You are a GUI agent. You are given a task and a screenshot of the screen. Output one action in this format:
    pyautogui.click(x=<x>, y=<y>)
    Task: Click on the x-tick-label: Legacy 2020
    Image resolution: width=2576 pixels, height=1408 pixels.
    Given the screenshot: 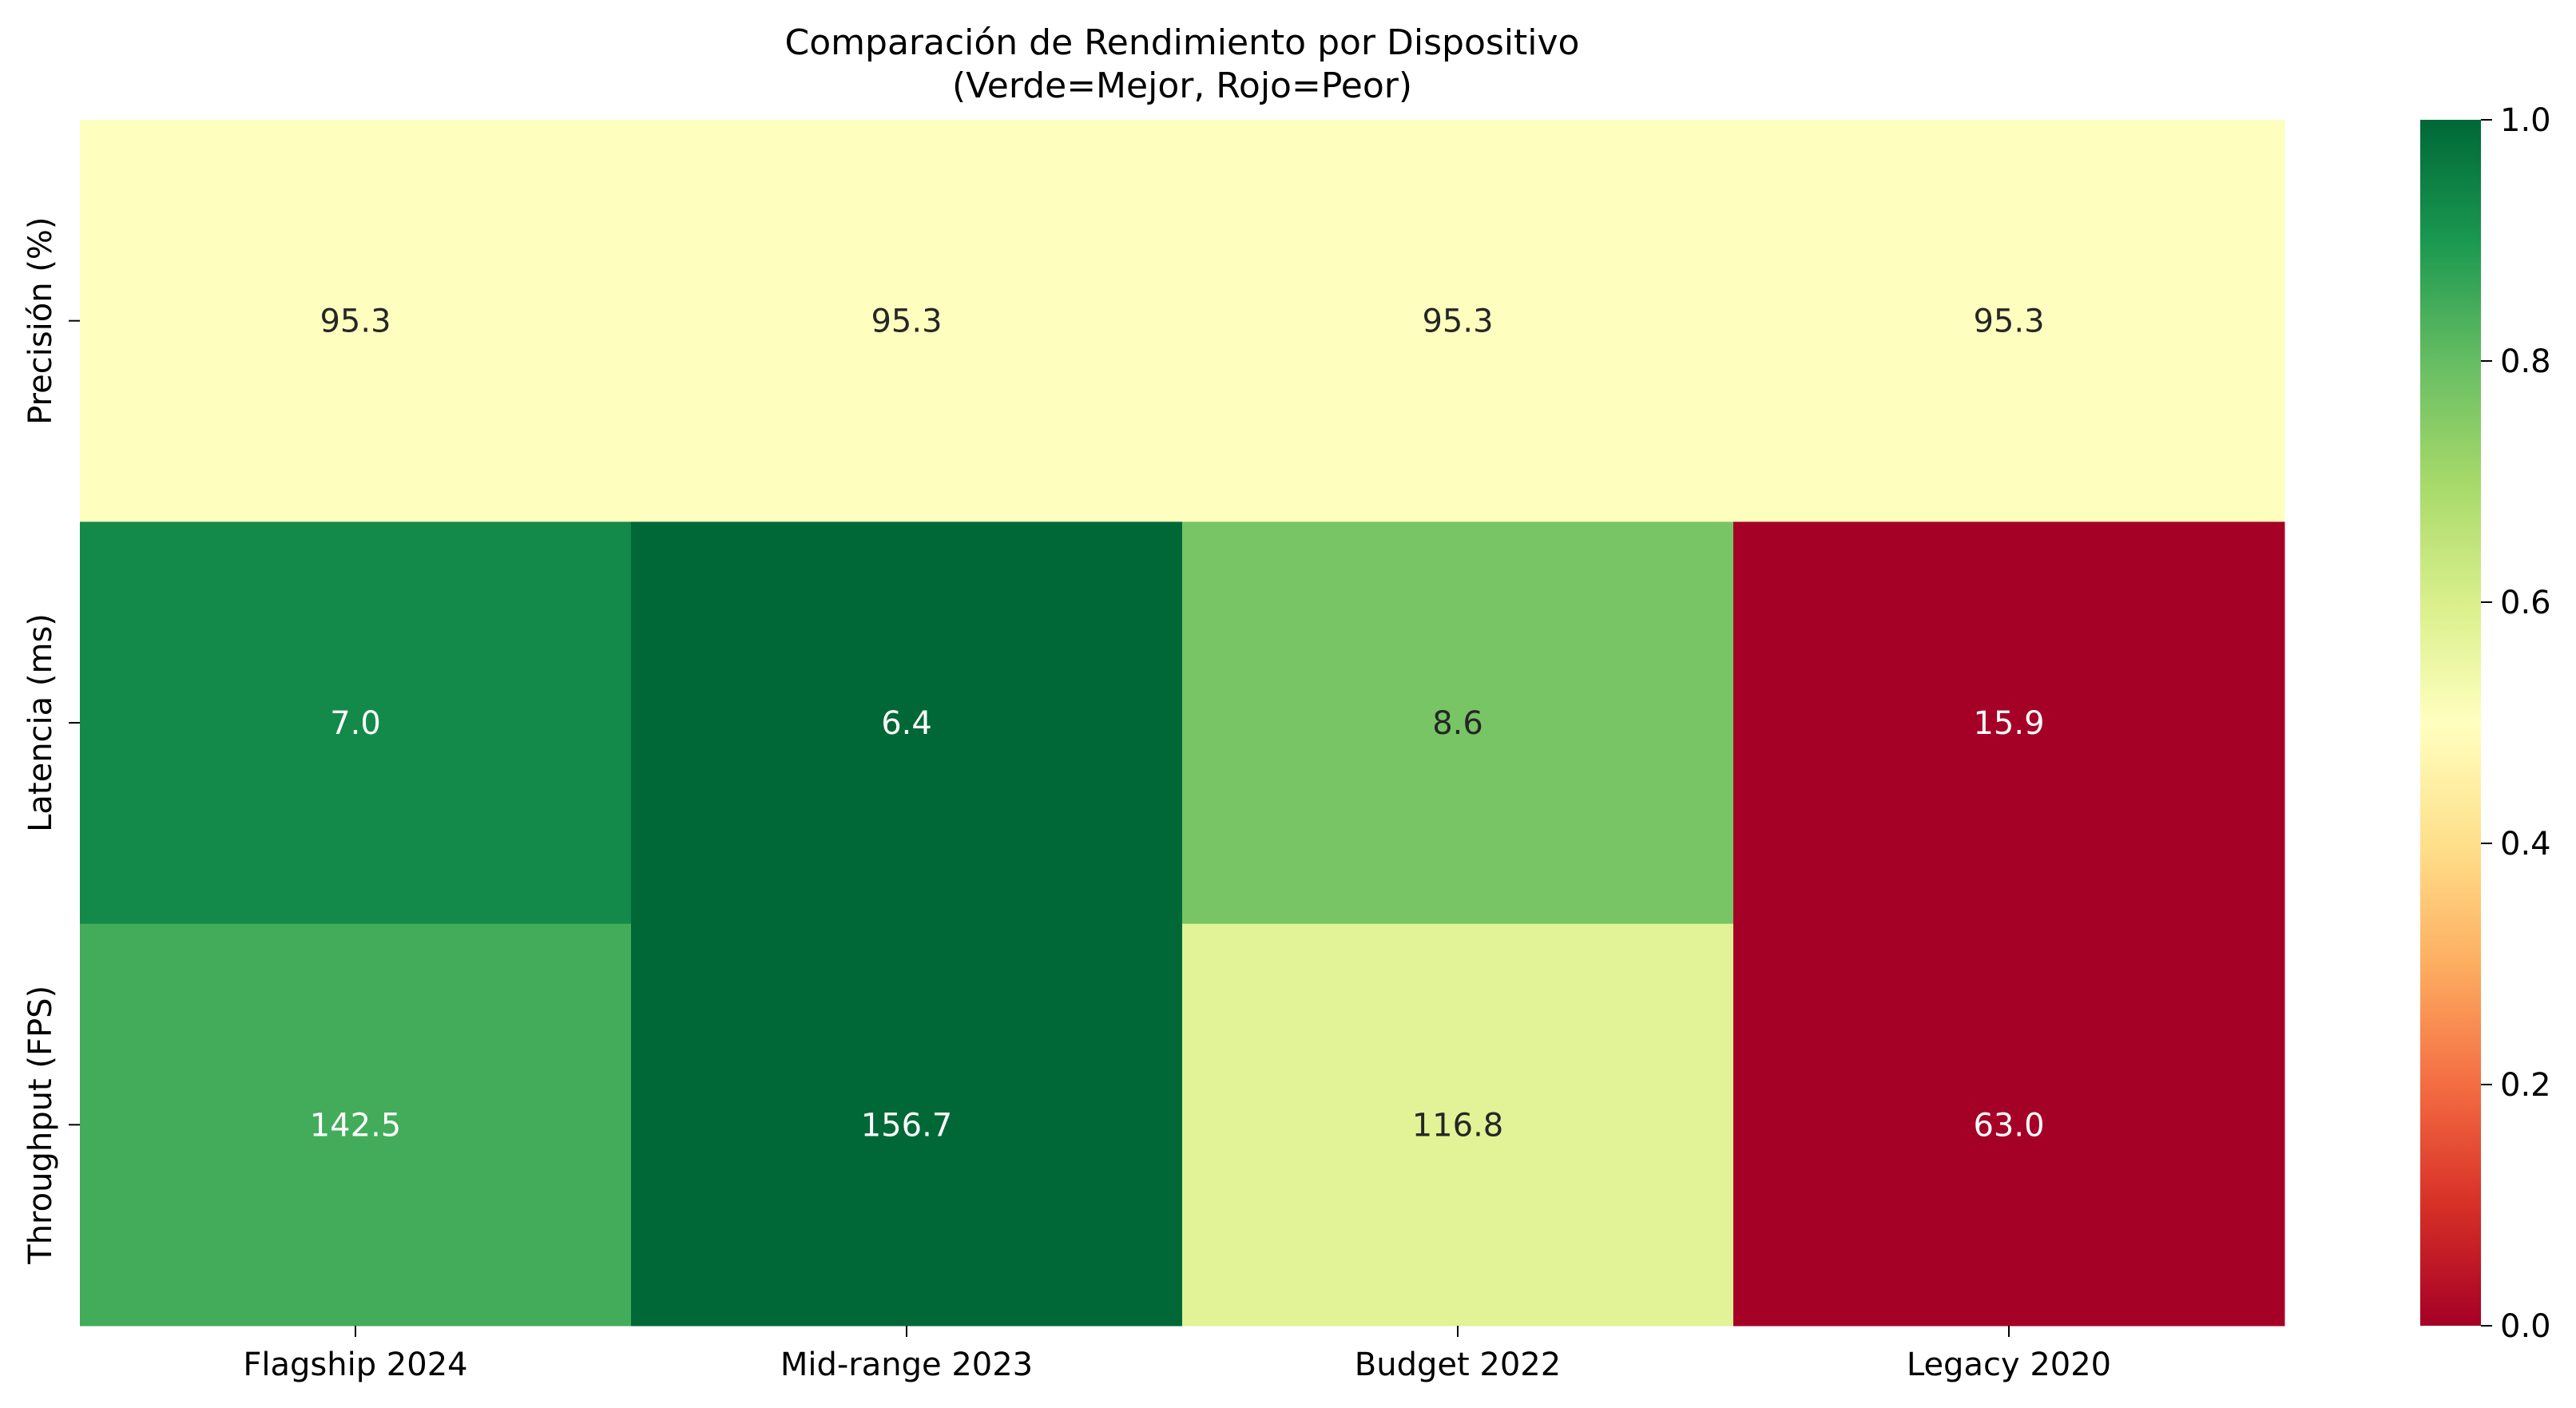 What is the action you would take?
    pyautogui.click(x=2009, y=1365)
    